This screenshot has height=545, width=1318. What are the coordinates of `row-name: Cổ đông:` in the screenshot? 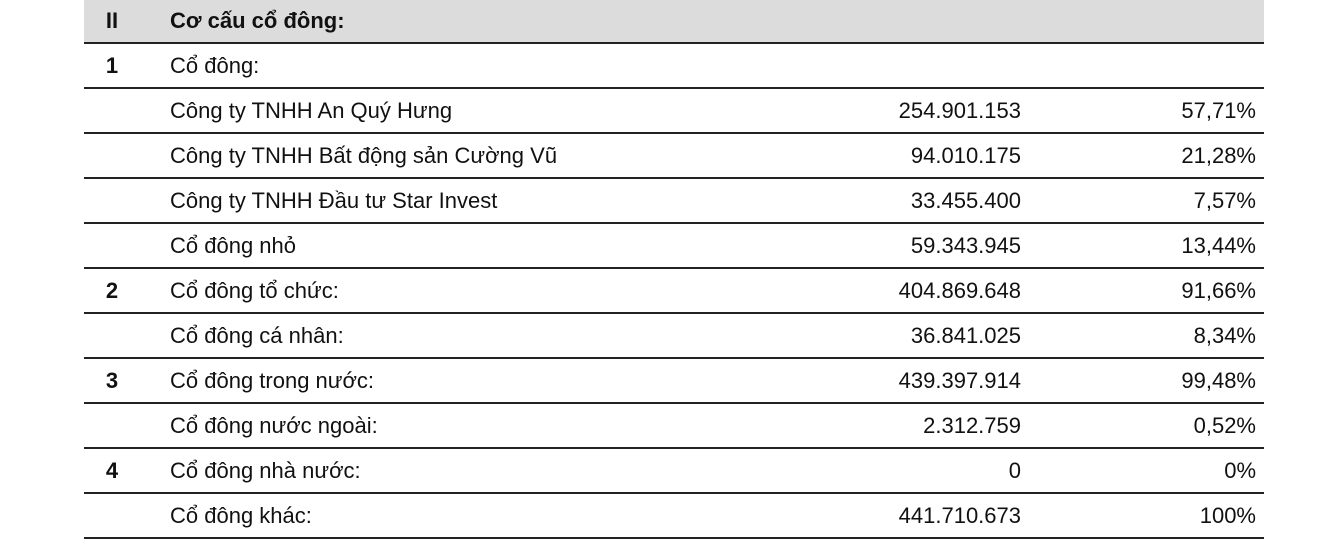 It's located at (215, 65).